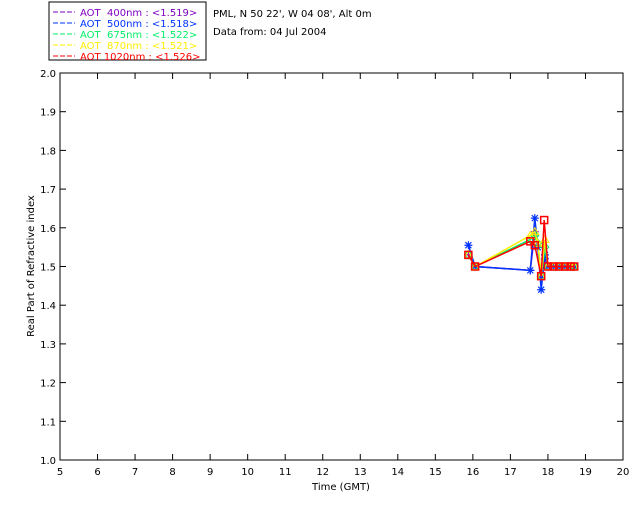 Image resolution: width=640 pixels, height=516 pixels. I want to click on y-tick-label: 1.5, so click(48, 268).